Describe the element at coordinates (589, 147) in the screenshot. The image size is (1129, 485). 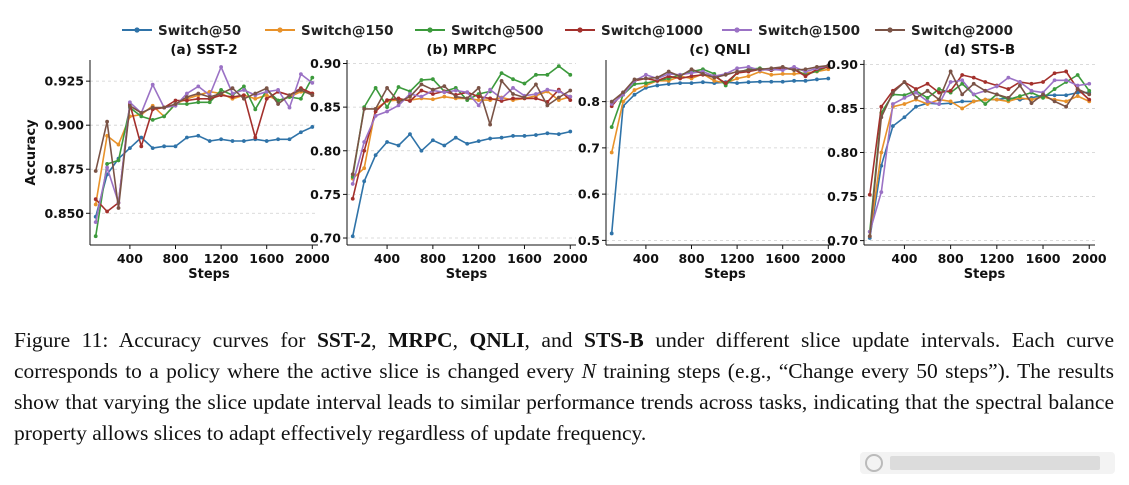
I see `y-tick-label: 0.7` at that location.